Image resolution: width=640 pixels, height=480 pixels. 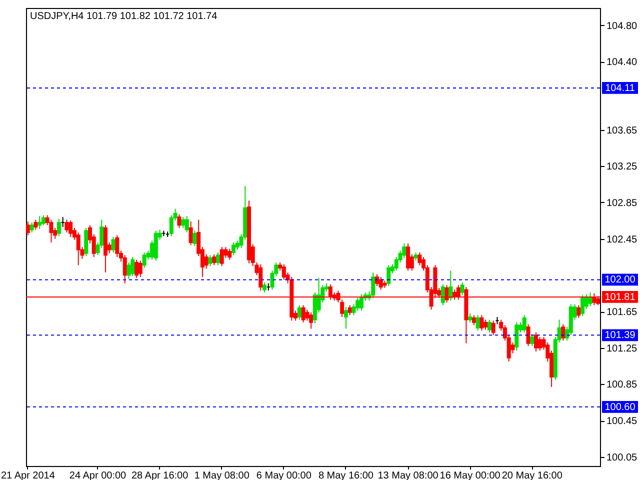 I want to click on y-tick-label: 101.25, so click(x=622, y=348).